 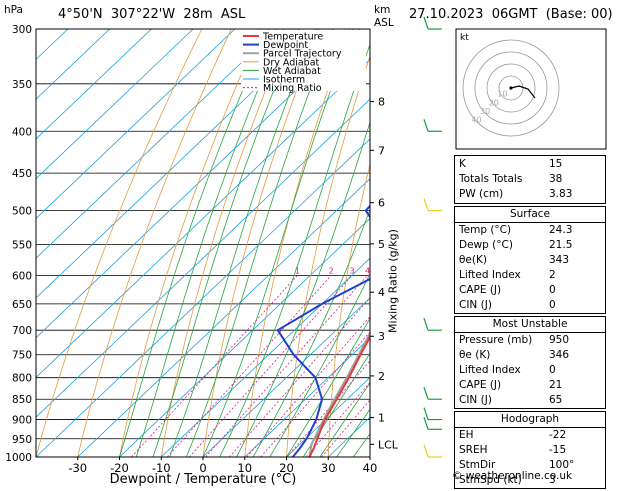 I want to click on mu-row: CIN (J)65, so click(x=530, y=400).